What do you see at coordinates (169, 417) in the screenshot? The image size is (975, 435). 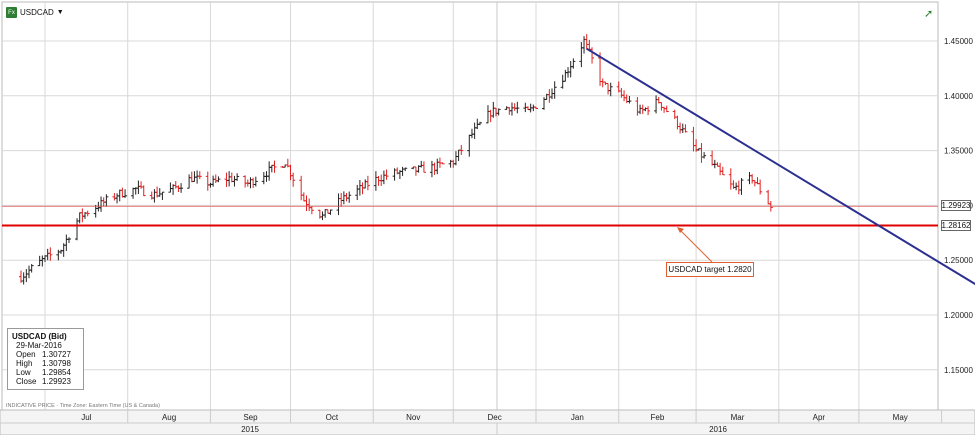 I see `month-label: Aug` at bounding box center [169, 417].